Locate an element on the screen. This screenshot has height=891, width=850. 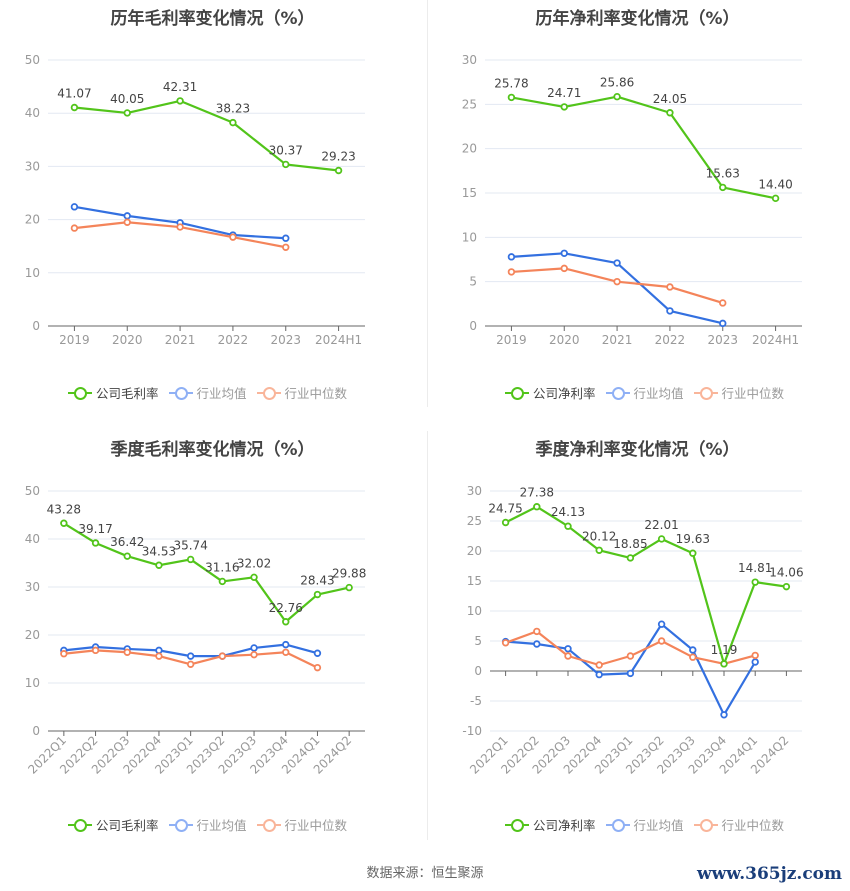
data-label: 24.05 is located at coordinates (670, 99).